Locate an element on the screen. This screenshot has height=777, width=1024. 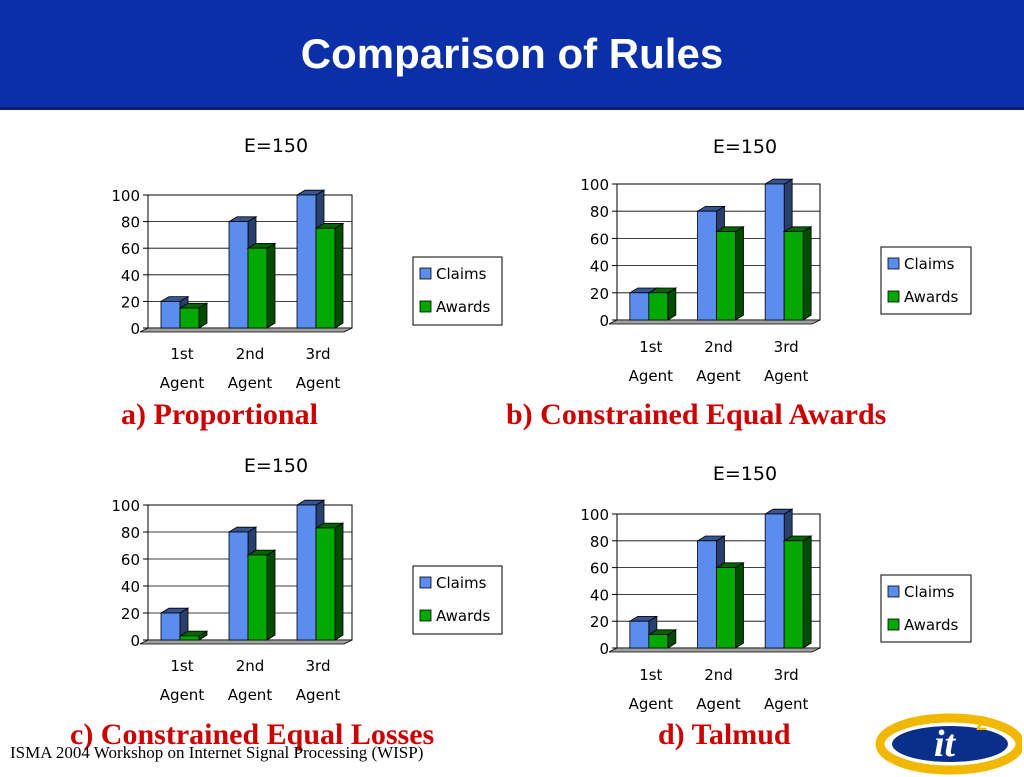
caption-proportional: a) Proportional is located at coordinates (219, 414).